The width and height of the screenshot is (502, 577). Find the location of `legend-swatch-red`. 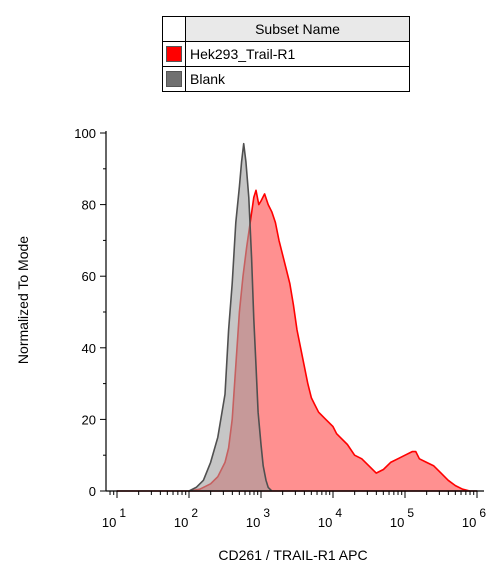

legend-swatch-red is located at coordinates (174, 54).